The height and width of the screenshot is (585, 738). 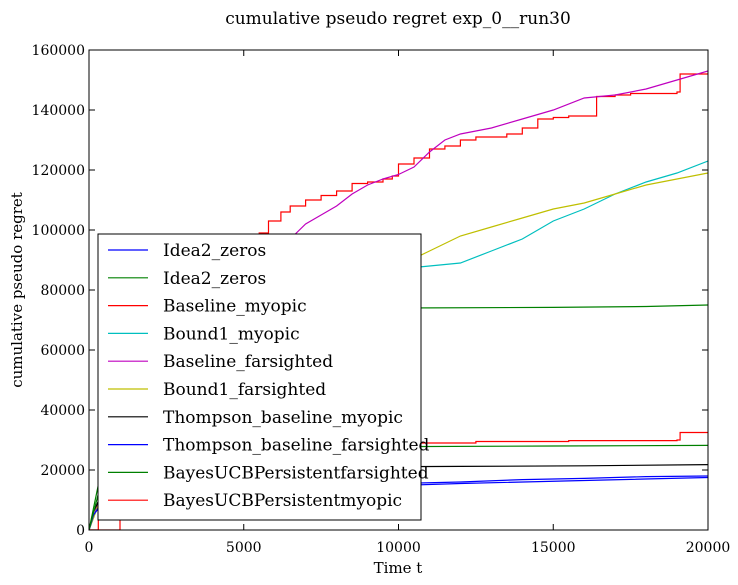 What do you see at coordinates (398, 19) in the screenshot?
I see `chart-title: cumulative pseudo regret exp_0__run30` at bounding box center [398, 19].